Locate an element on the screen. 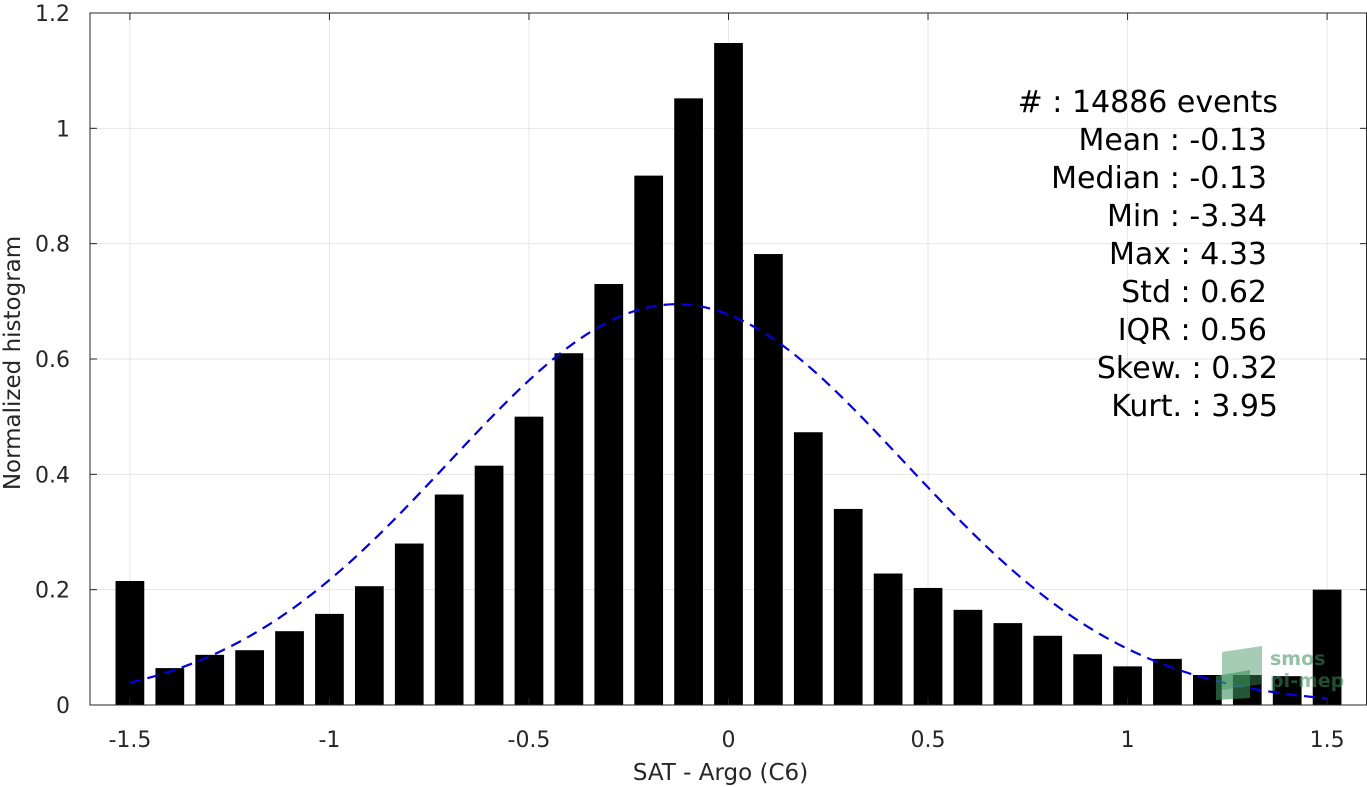  x-tick-label: -0.5 is located at coordinates (529, 740).